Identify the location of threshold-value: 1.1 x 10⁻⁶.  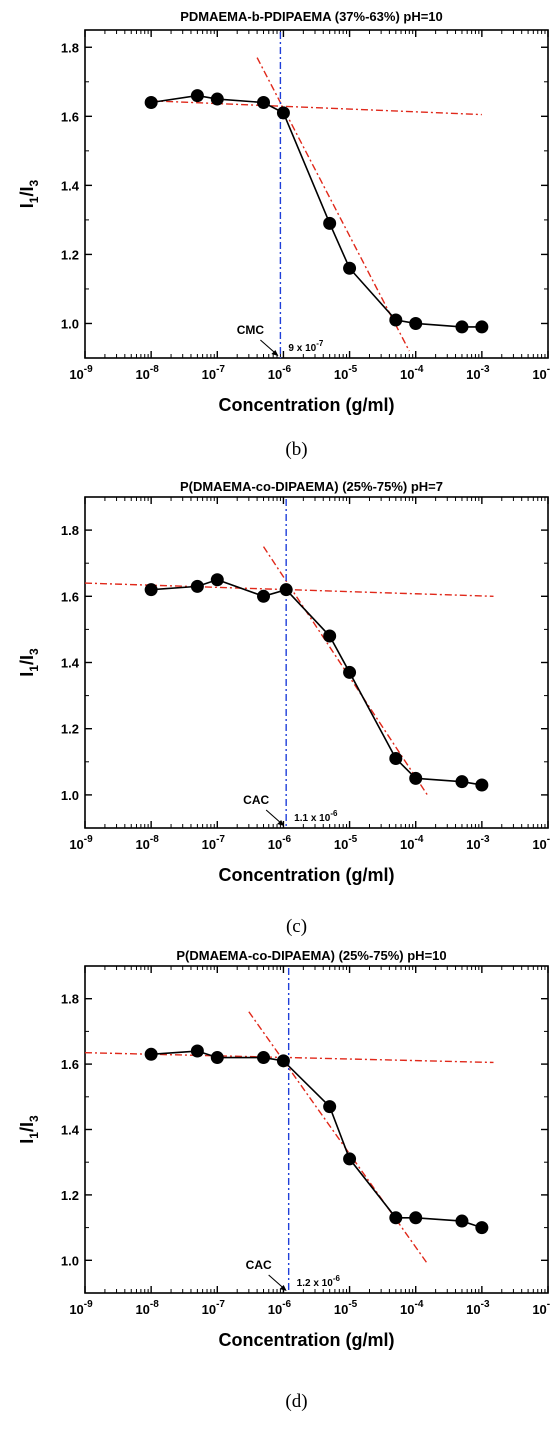
(316, 816).